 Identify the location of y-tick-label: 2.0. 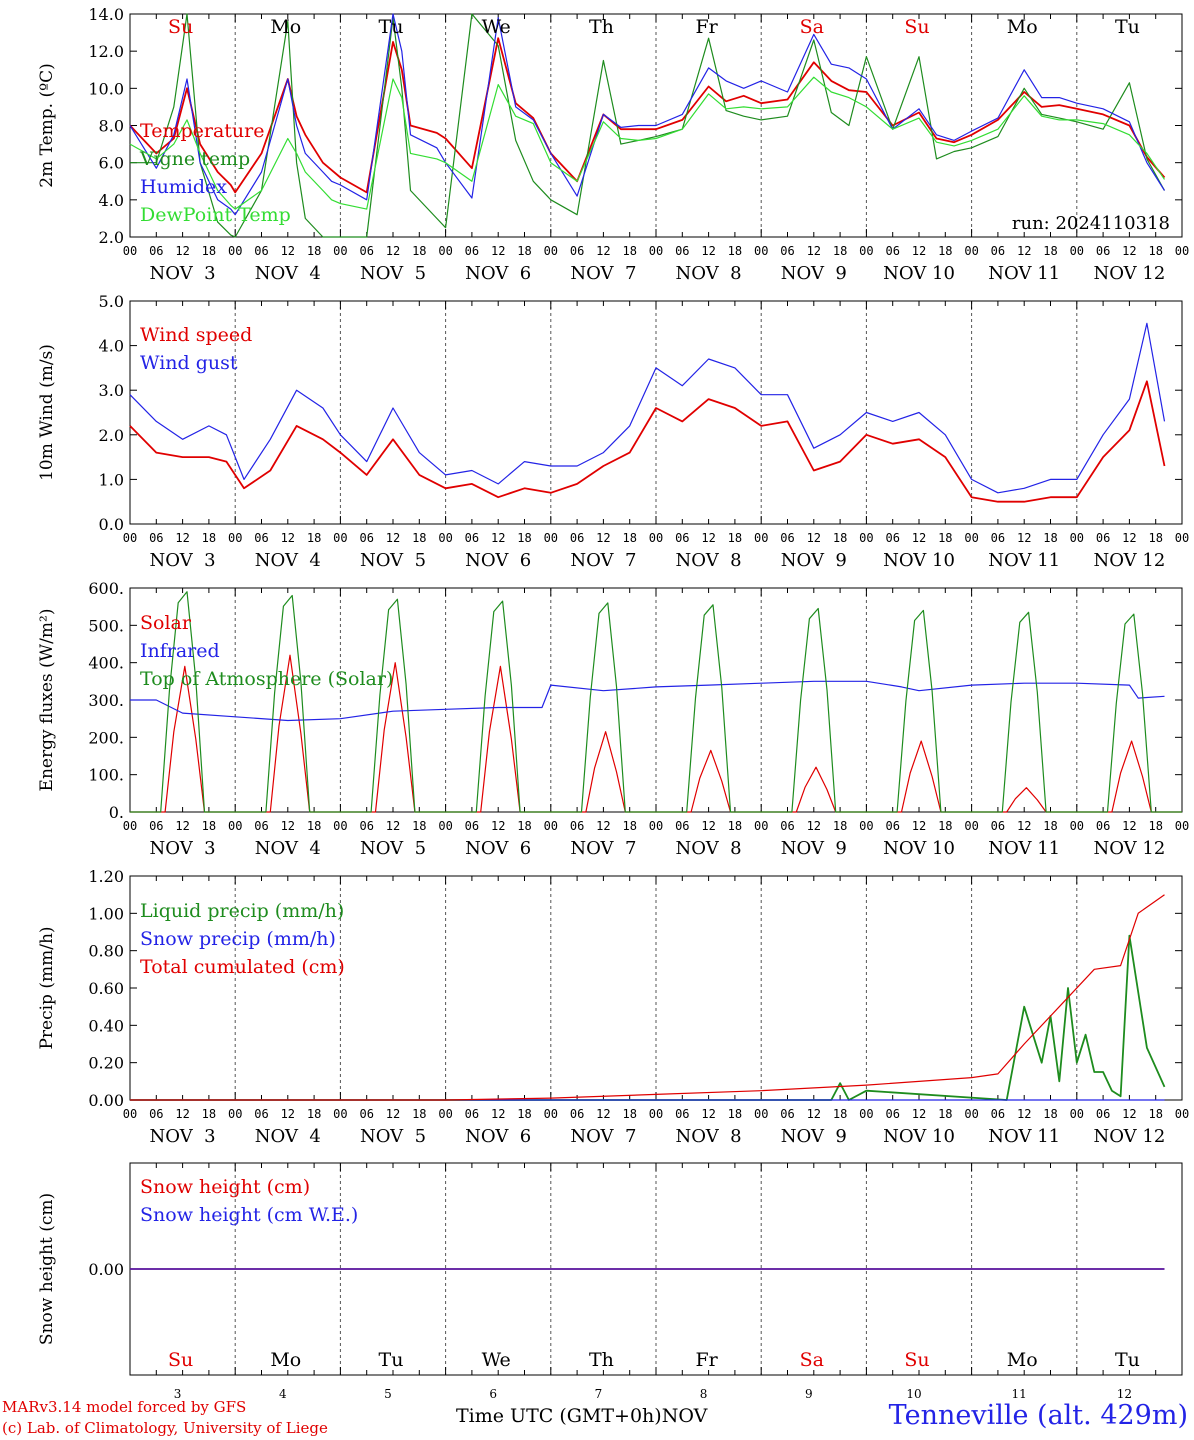
(111, 237).